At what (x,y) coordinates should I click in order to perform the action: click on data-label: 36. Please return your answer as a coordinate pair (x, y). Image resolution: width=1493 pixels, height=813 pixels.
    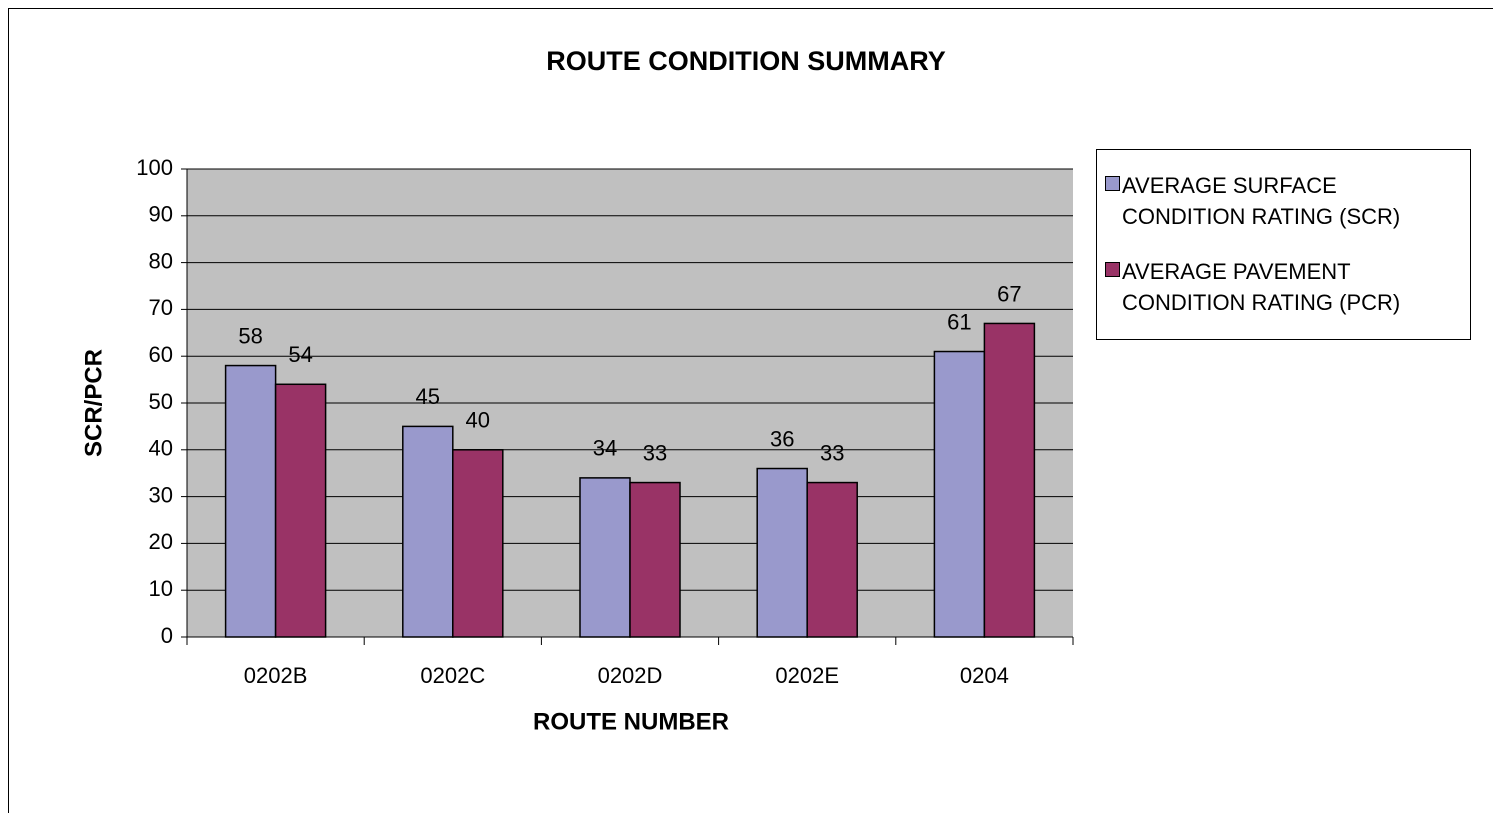
    Looking at the image, I should click on (782, 438).